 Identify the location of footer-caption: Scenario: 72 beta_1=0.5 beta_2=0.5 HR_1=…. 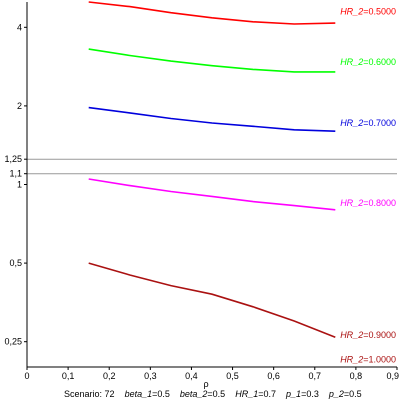
(213, 394).